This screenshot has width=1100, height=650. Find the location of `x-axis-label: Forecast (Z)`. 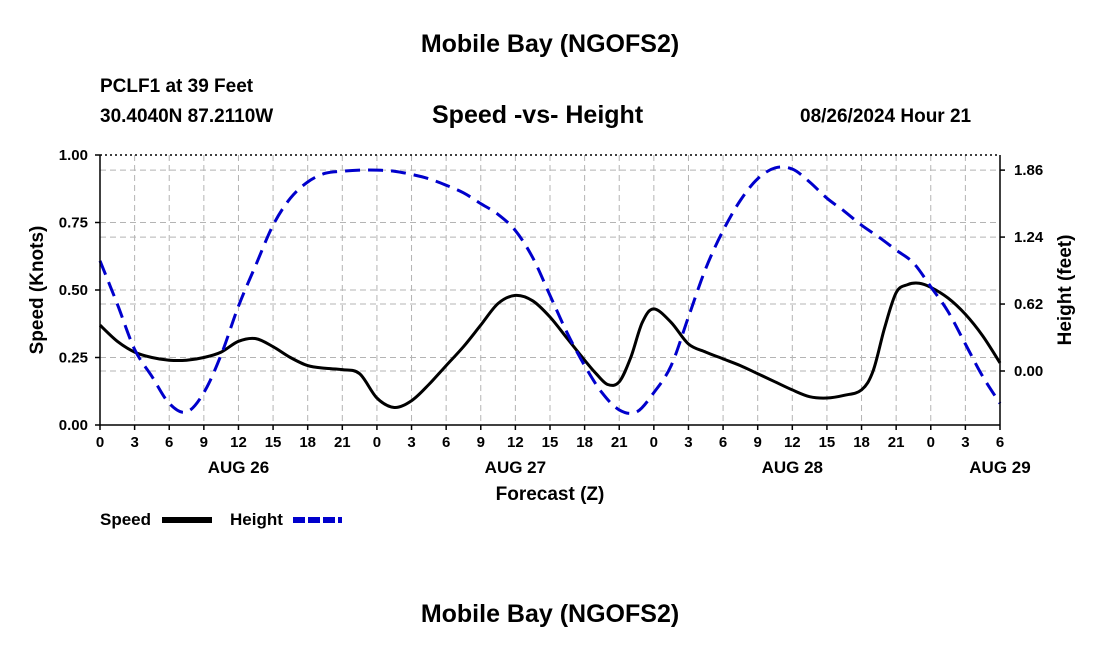

x-axis-label: Forecast (Z) is located at coordinates (550, 494).